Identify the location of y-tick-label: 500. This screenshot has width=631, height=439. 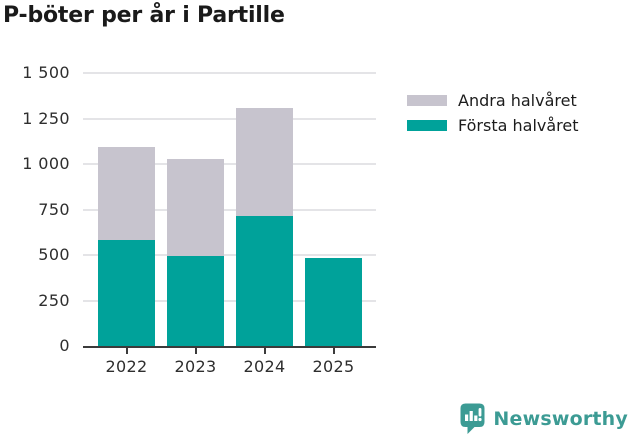
(54, 254).